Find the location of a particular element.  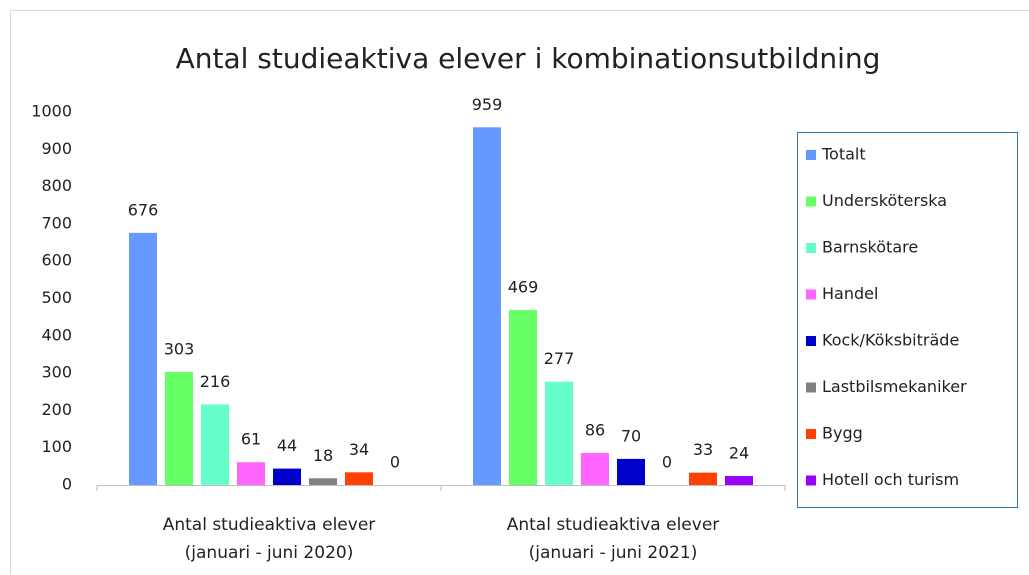

data-label: 18 is located at coordinates (323, 455).